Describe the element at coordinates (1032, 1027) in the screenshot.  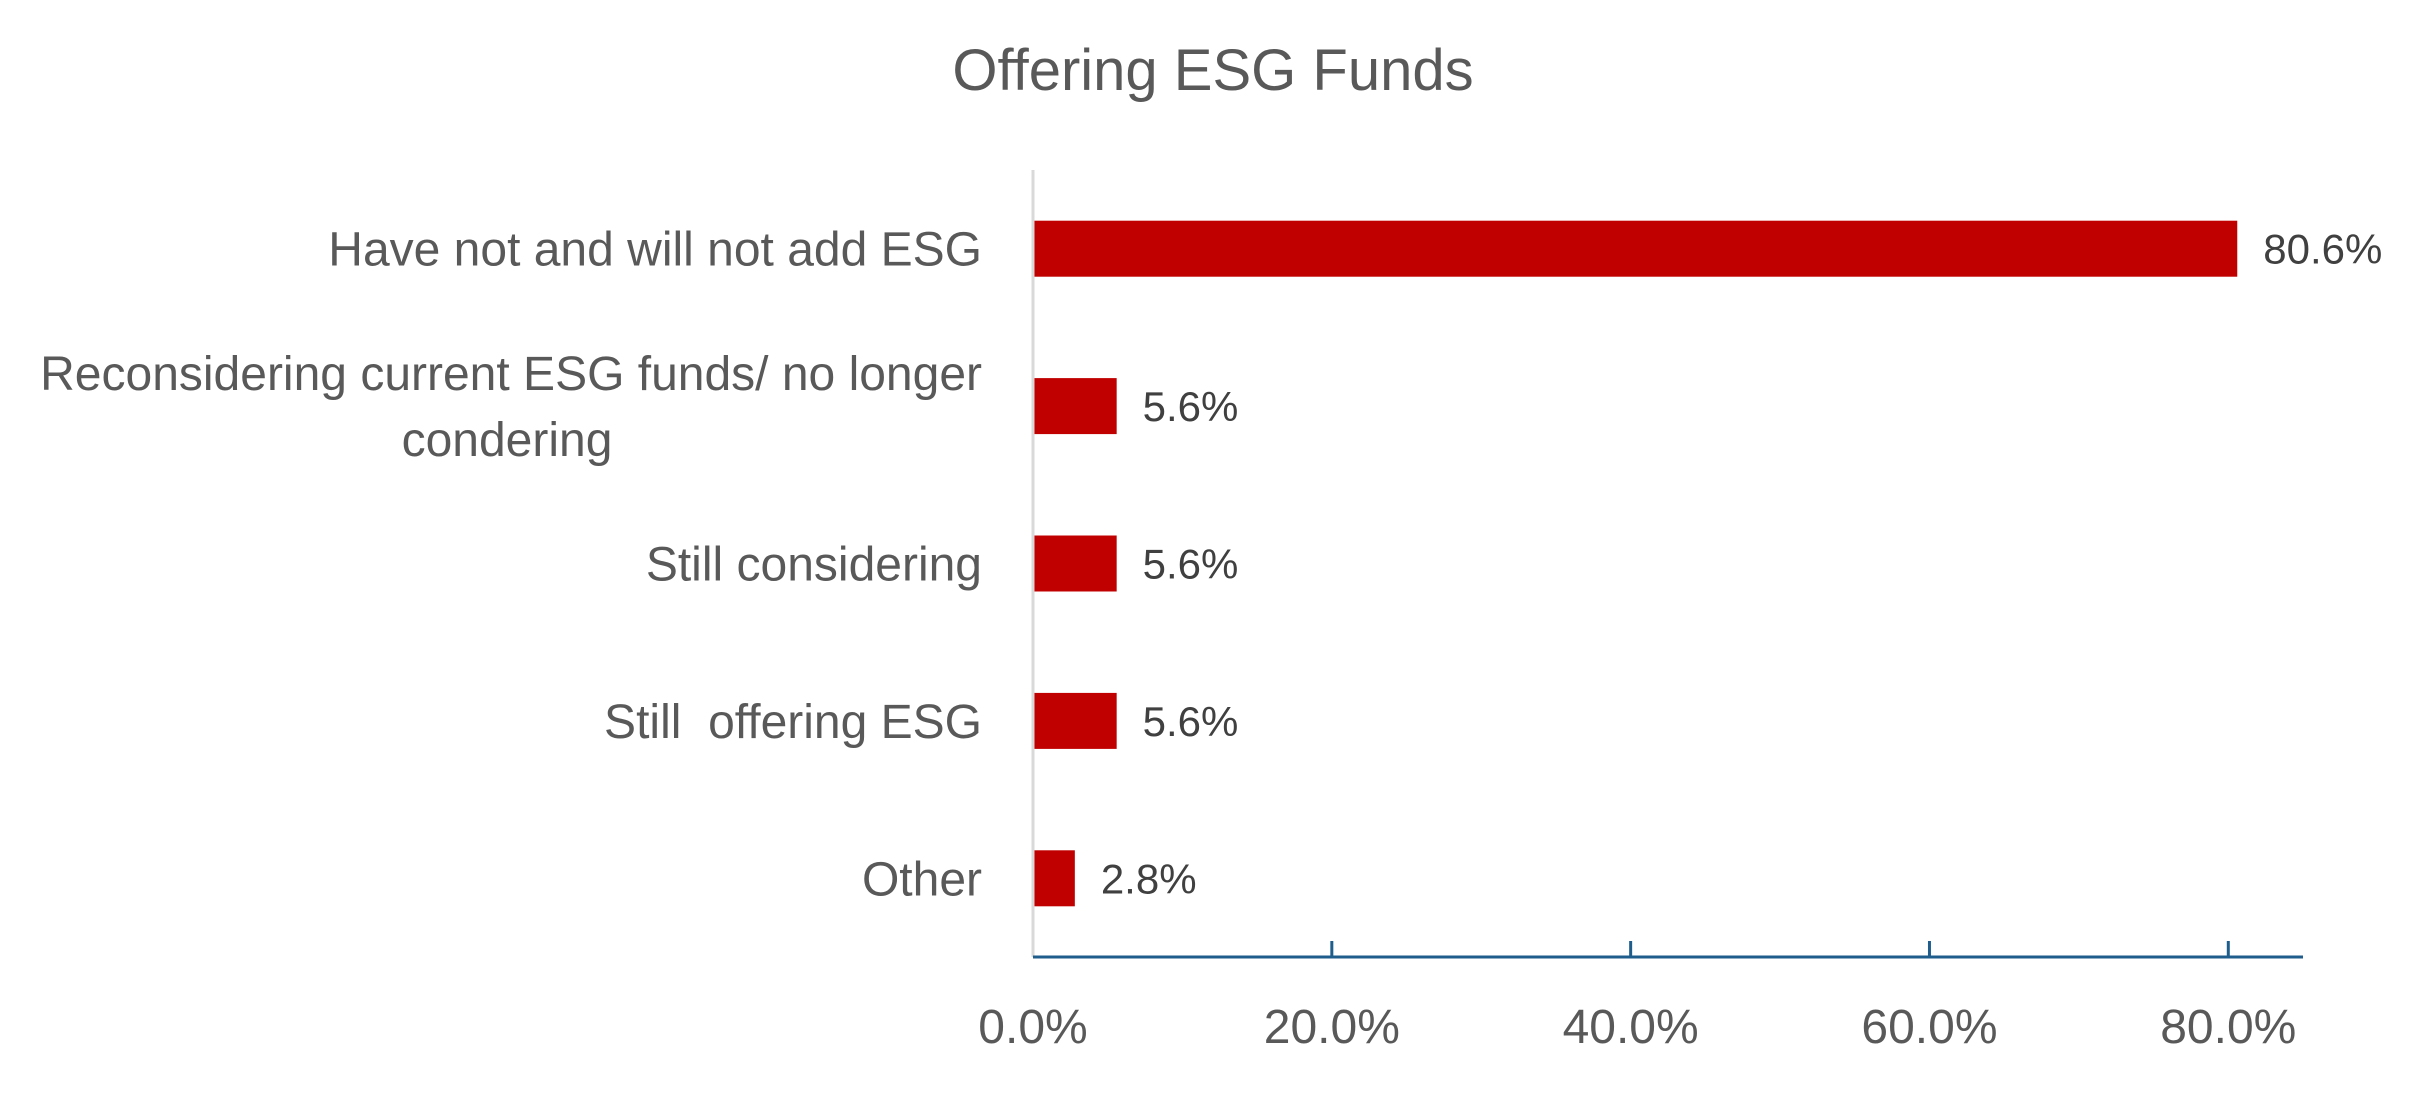
I see `x-tick-label: 0.0%` at that location.